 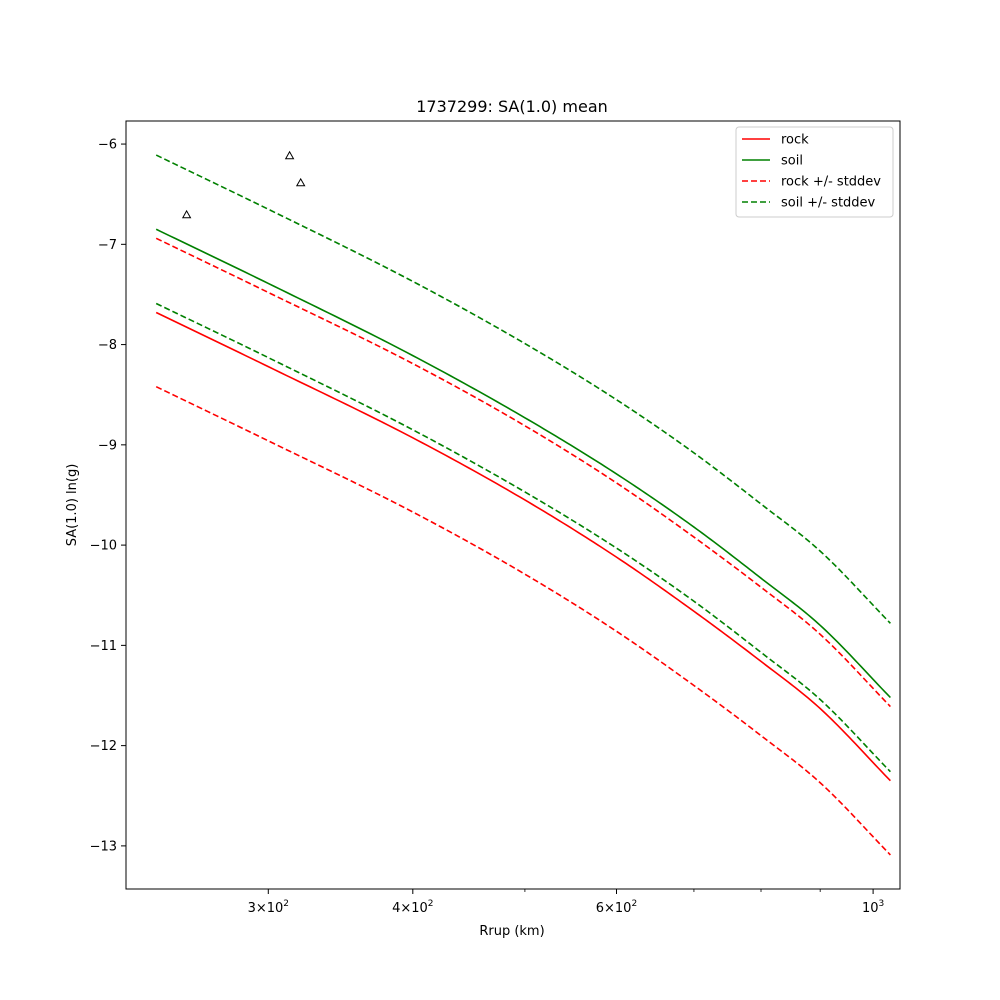 What do you see at coordinates (512, 106) in the screenshot?
I see `chart-title: 1737299: SA(1.0) mean` at bounding box center [512, 106].